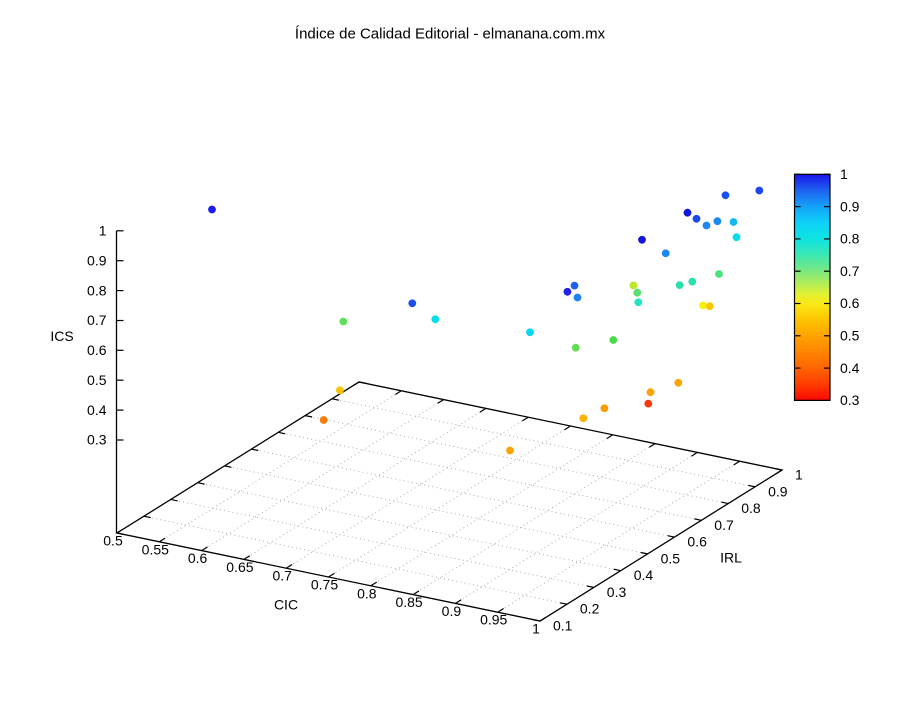  Describe the element at coordinates (563, 626) in the screenshot. I see `svg-text: 0.1` at that location.